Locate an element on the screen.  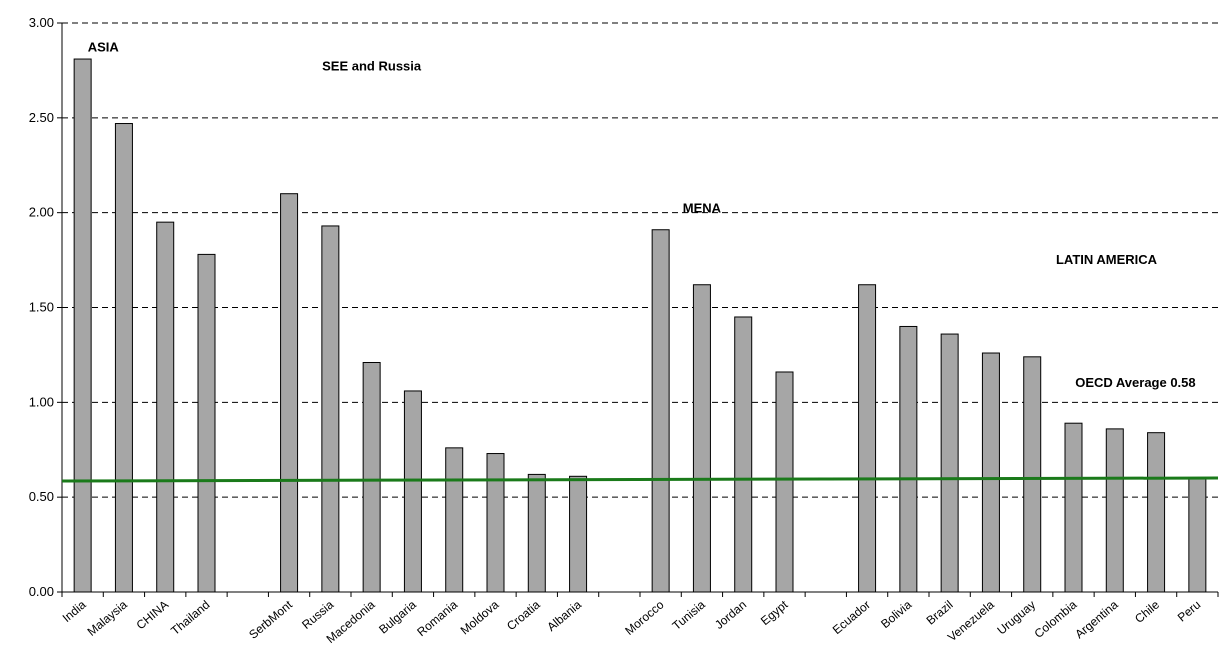
y-tick-label: 2.00 is located at coordinates (41, 212).